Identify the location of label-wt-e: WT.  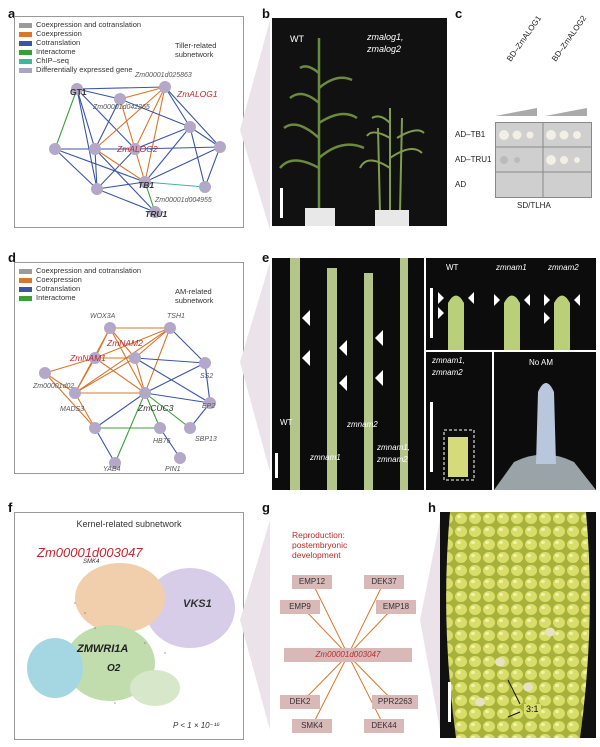
(286, 422).